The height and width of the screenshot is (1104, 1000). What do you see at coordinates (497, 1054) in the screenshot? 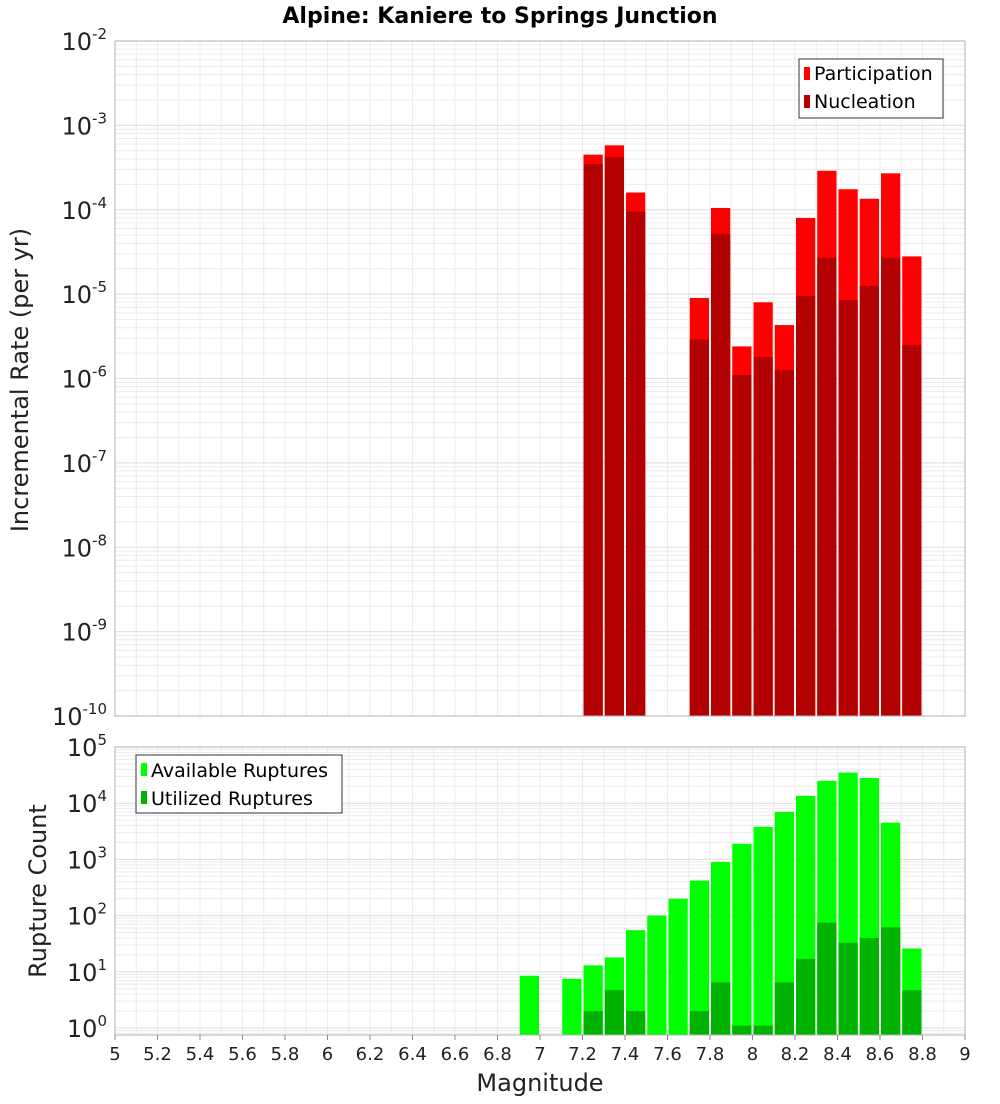
I see `x-tick-label: 6.8` at bounding box center [497, 1054].